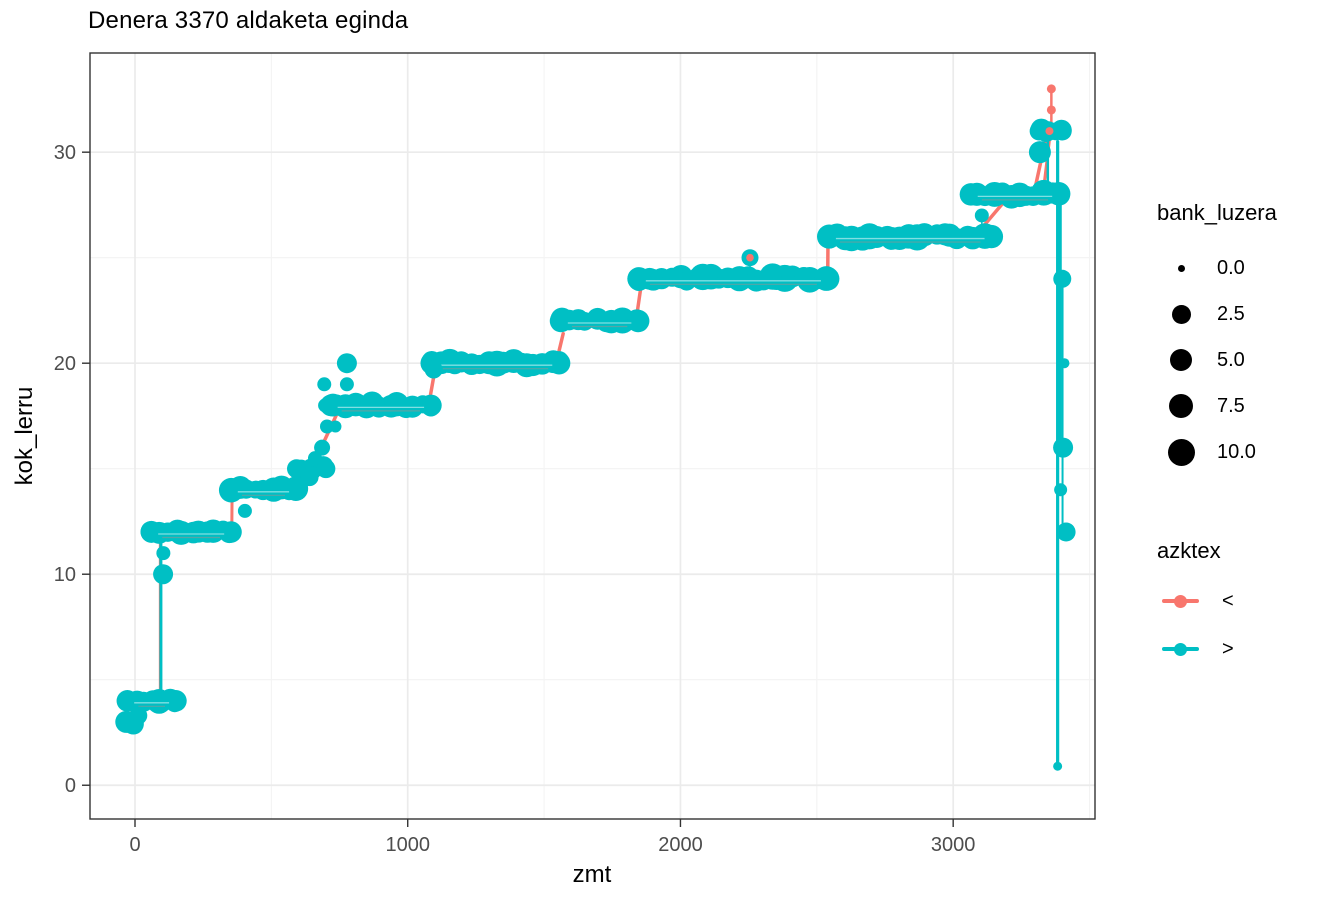 The width and height of the screenshot is (1344, 906). I want to click on legend-color-value: >, so click(1228, 649).